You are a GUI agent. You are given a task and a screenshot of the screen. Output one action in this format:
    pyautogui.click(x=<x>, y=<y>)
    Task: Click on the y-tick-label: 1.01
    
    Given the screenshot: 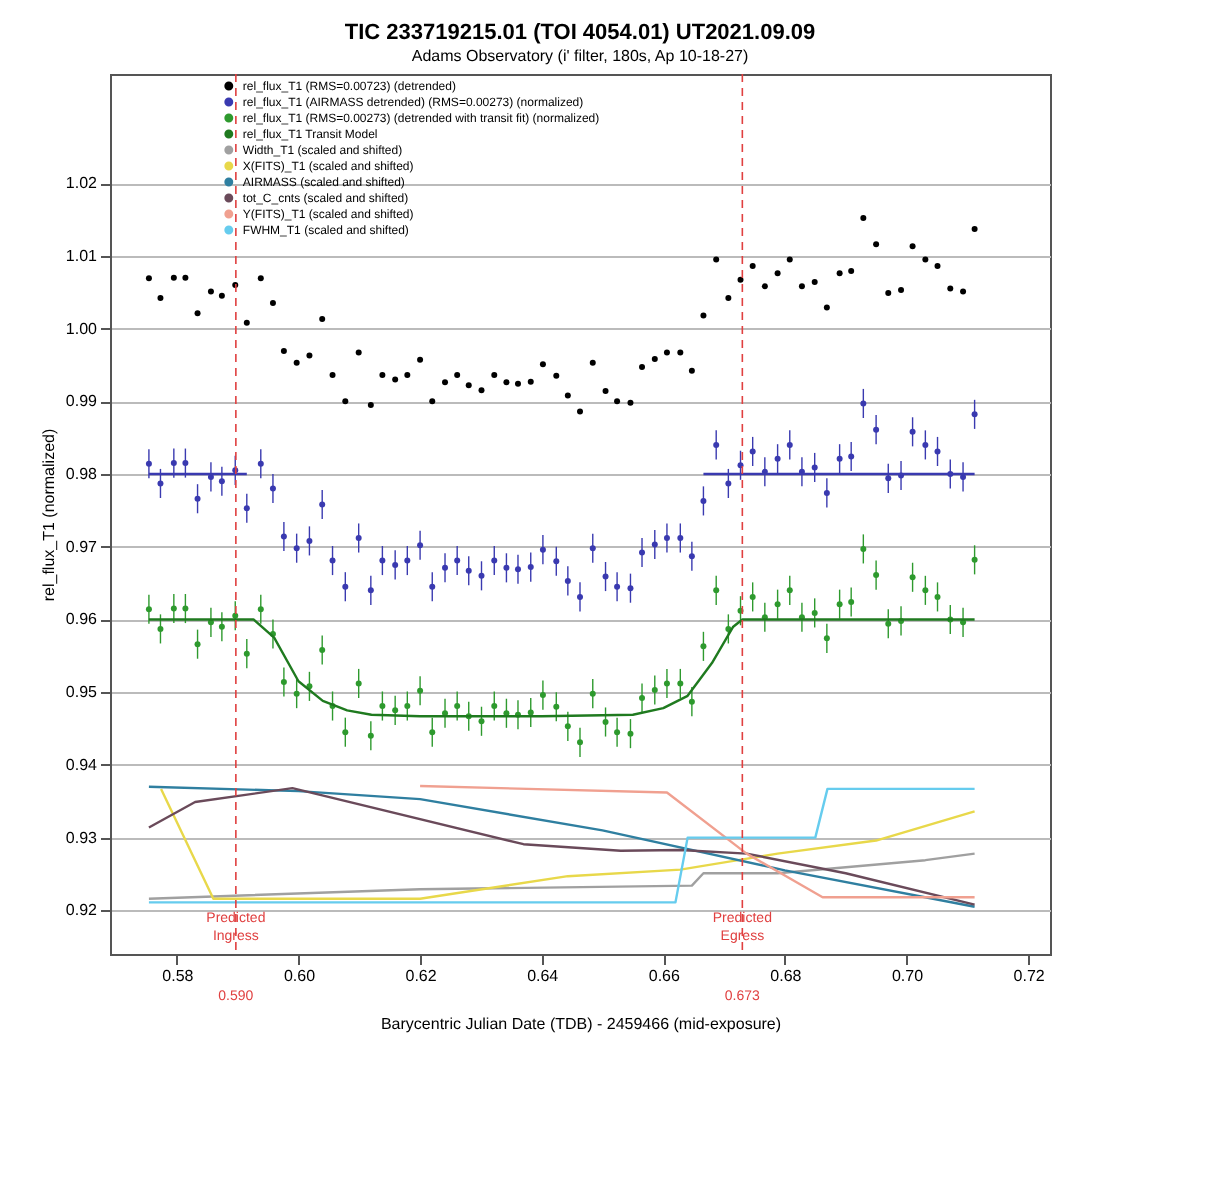 What is the action you would take?
    pyautogui.click(x=82, y=255)
    